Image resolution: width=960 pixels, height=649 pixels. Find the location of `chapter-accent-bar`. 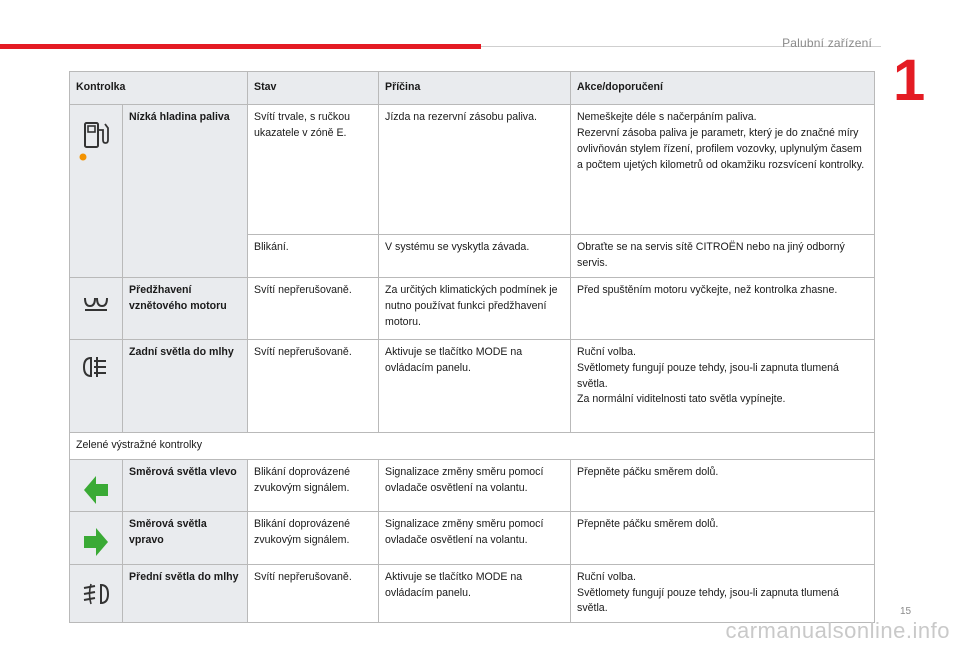

chapter-accent-bar is located at coordinates (240, 46).